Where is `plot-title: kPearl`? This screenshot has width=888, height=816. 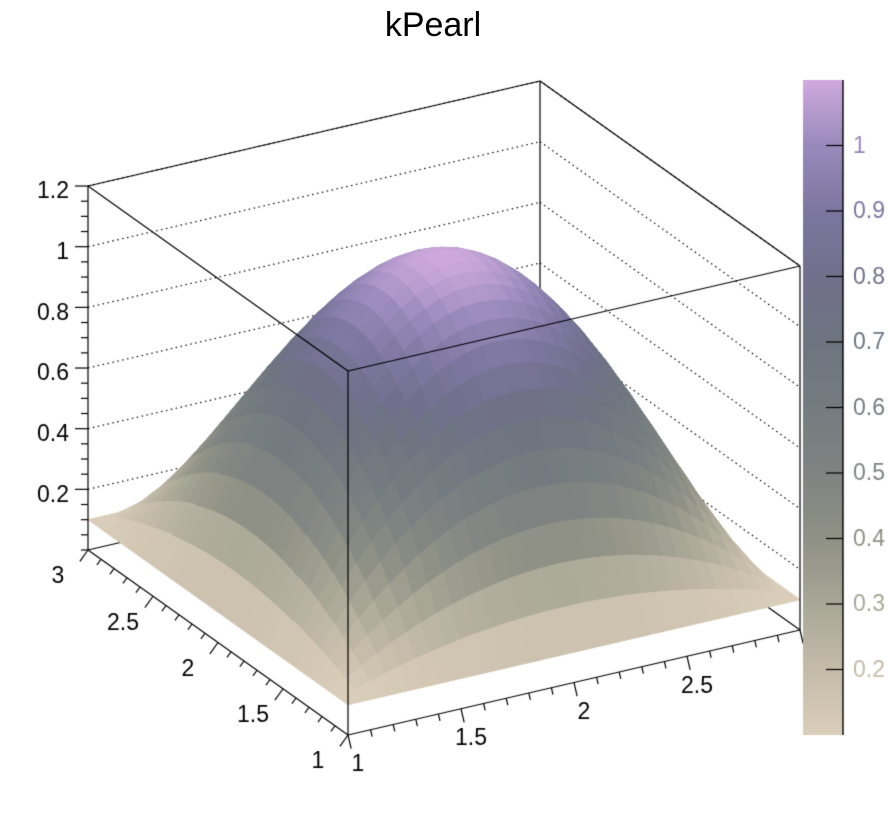 plot-title: kPearl is located at coordinates (433, 25).